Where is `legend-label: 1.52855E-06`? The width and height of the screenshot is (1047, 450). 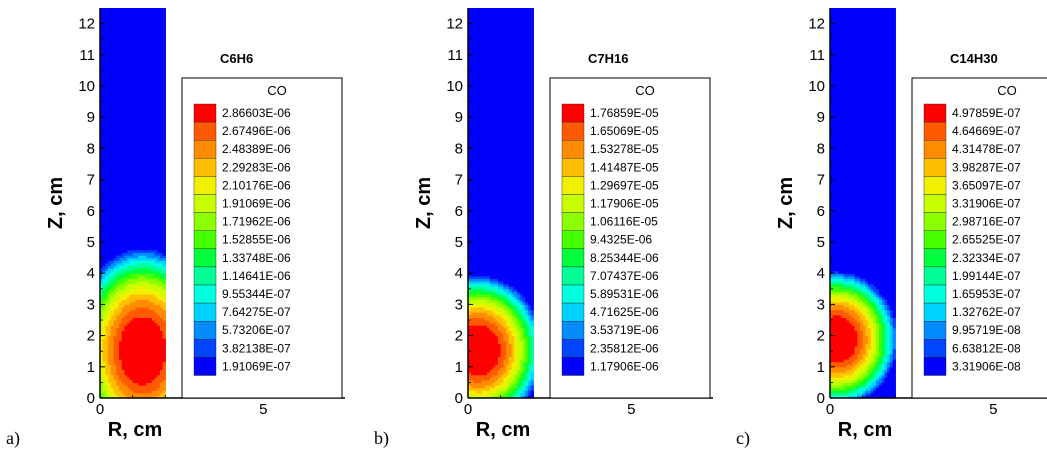 legend-label: 1.52855E-06 is located at coordinates (256, 240).